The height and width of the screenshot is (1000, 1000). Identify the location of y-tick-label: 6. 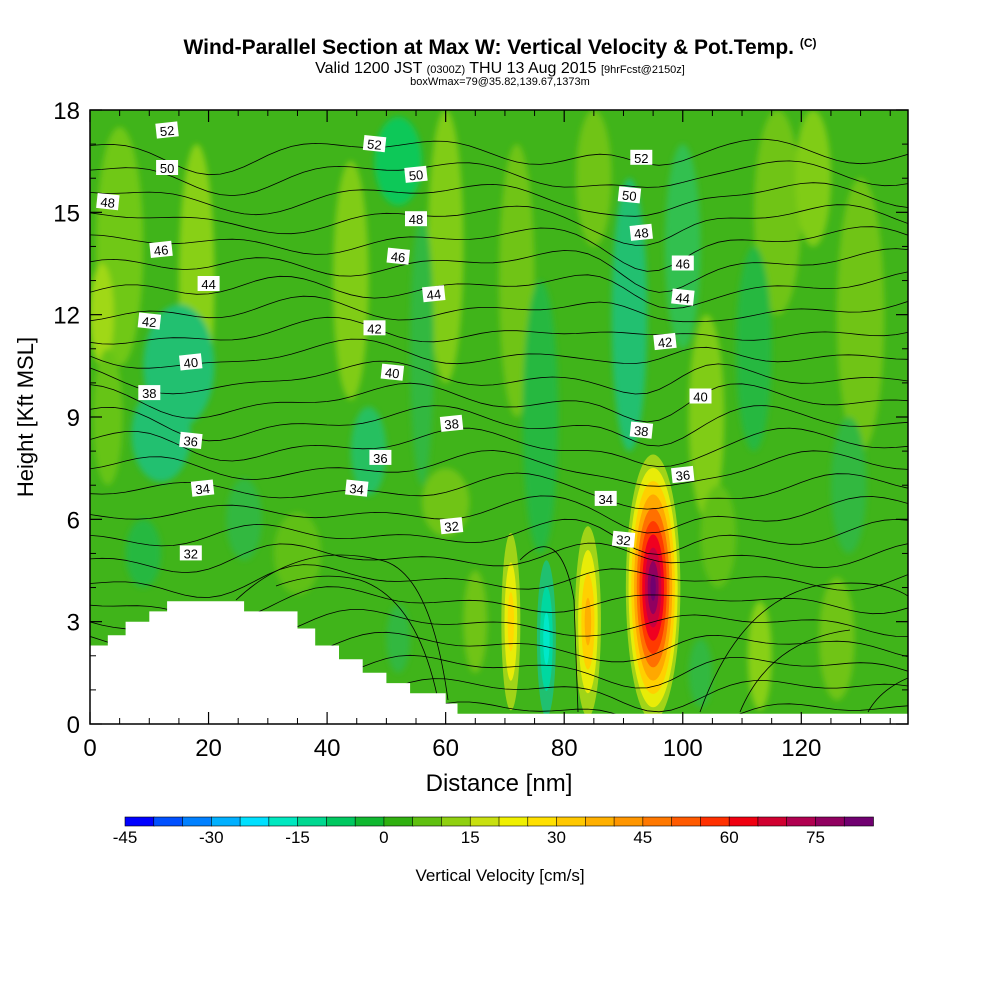
(73, 520).